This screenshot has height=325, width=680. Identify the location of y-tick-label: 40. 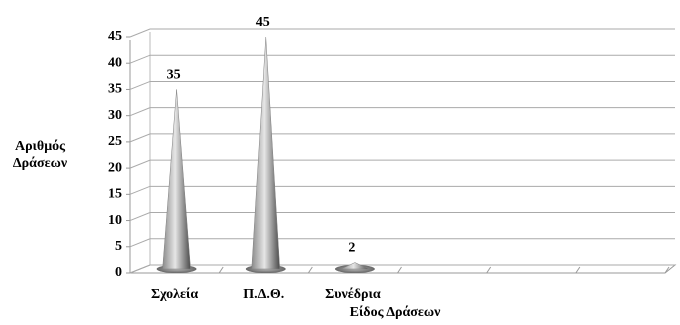
(115, 62).